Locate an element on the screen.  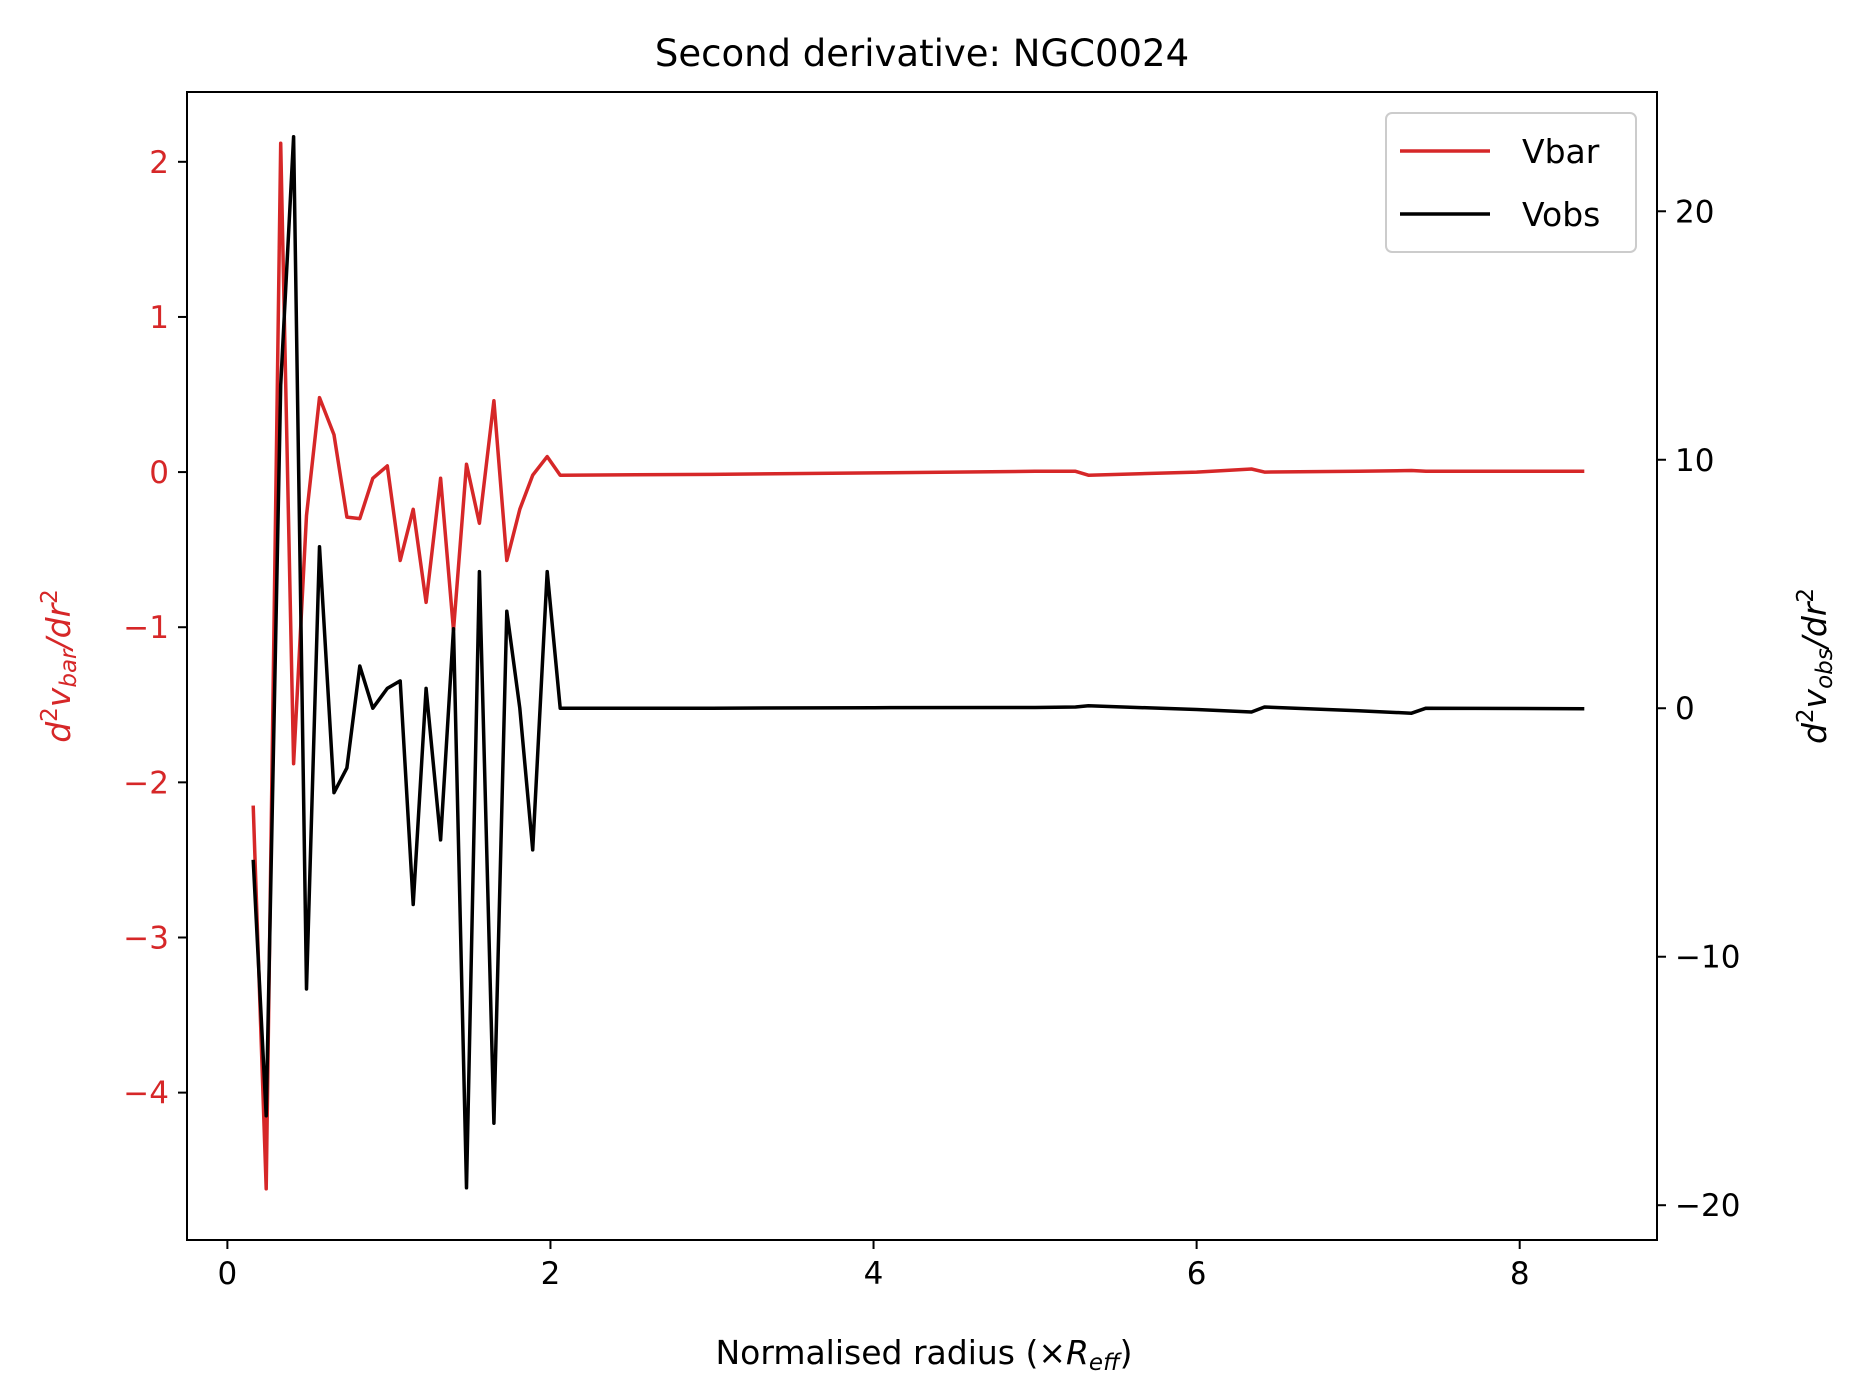
y-left-tick-label: 1 is located at coordinates (159, 318).